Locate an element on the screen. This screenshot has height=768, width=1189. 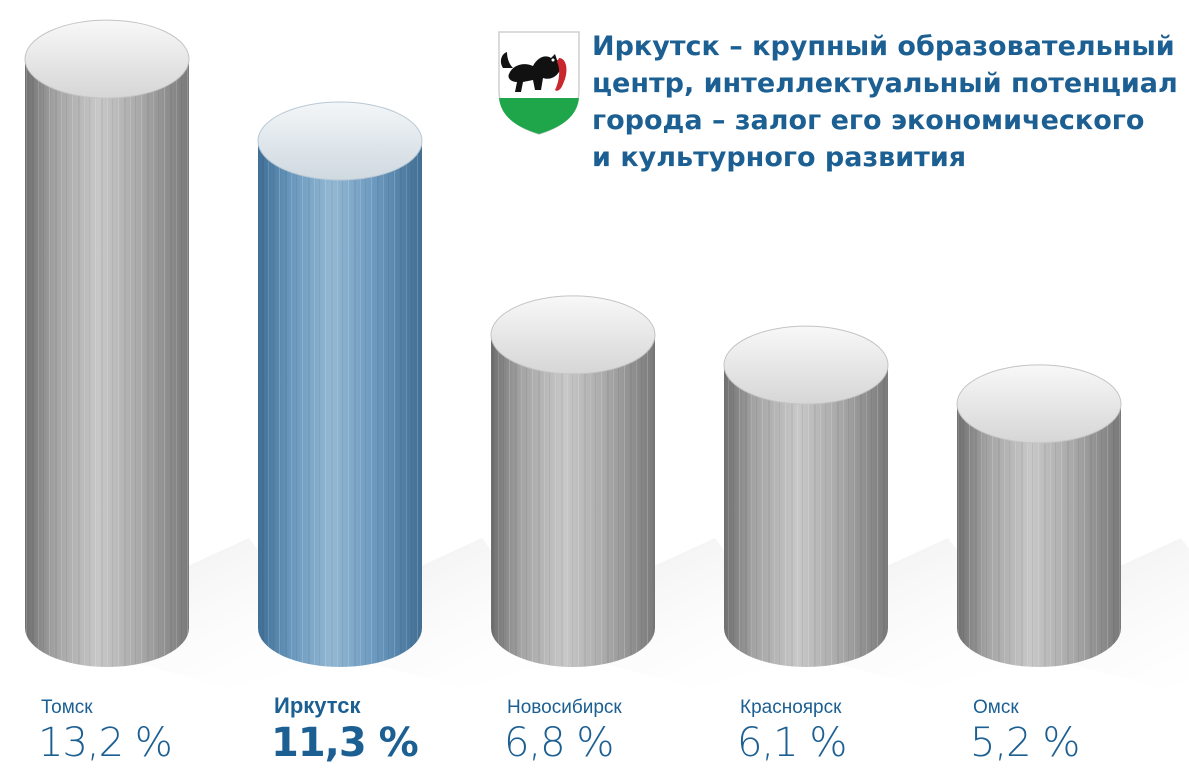
irkutsk-coat-of-arms-icon is located at coordinates (539, 83).